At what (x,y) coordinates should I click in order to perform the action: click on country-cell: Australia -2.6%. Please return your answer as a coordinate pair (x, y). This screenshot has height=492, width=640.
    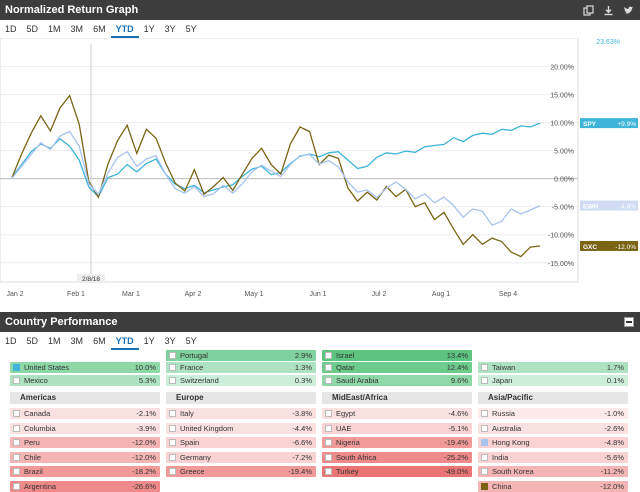
    Looking at the image, I should click on (553, 428).